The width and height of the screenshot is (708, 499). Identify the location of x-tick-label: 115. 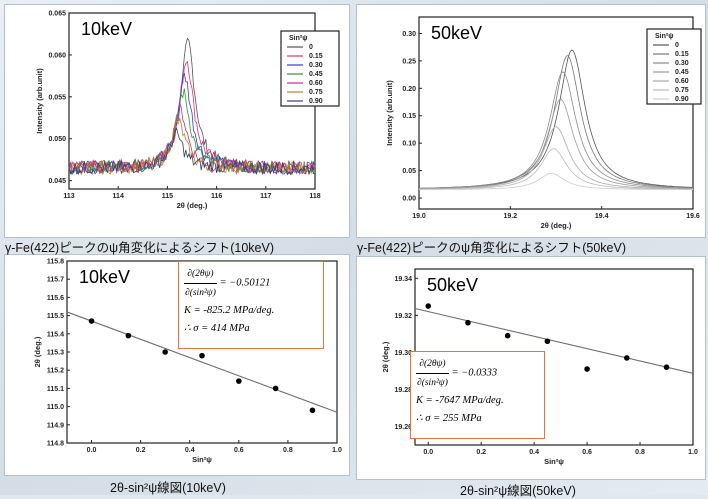
(167, 196).